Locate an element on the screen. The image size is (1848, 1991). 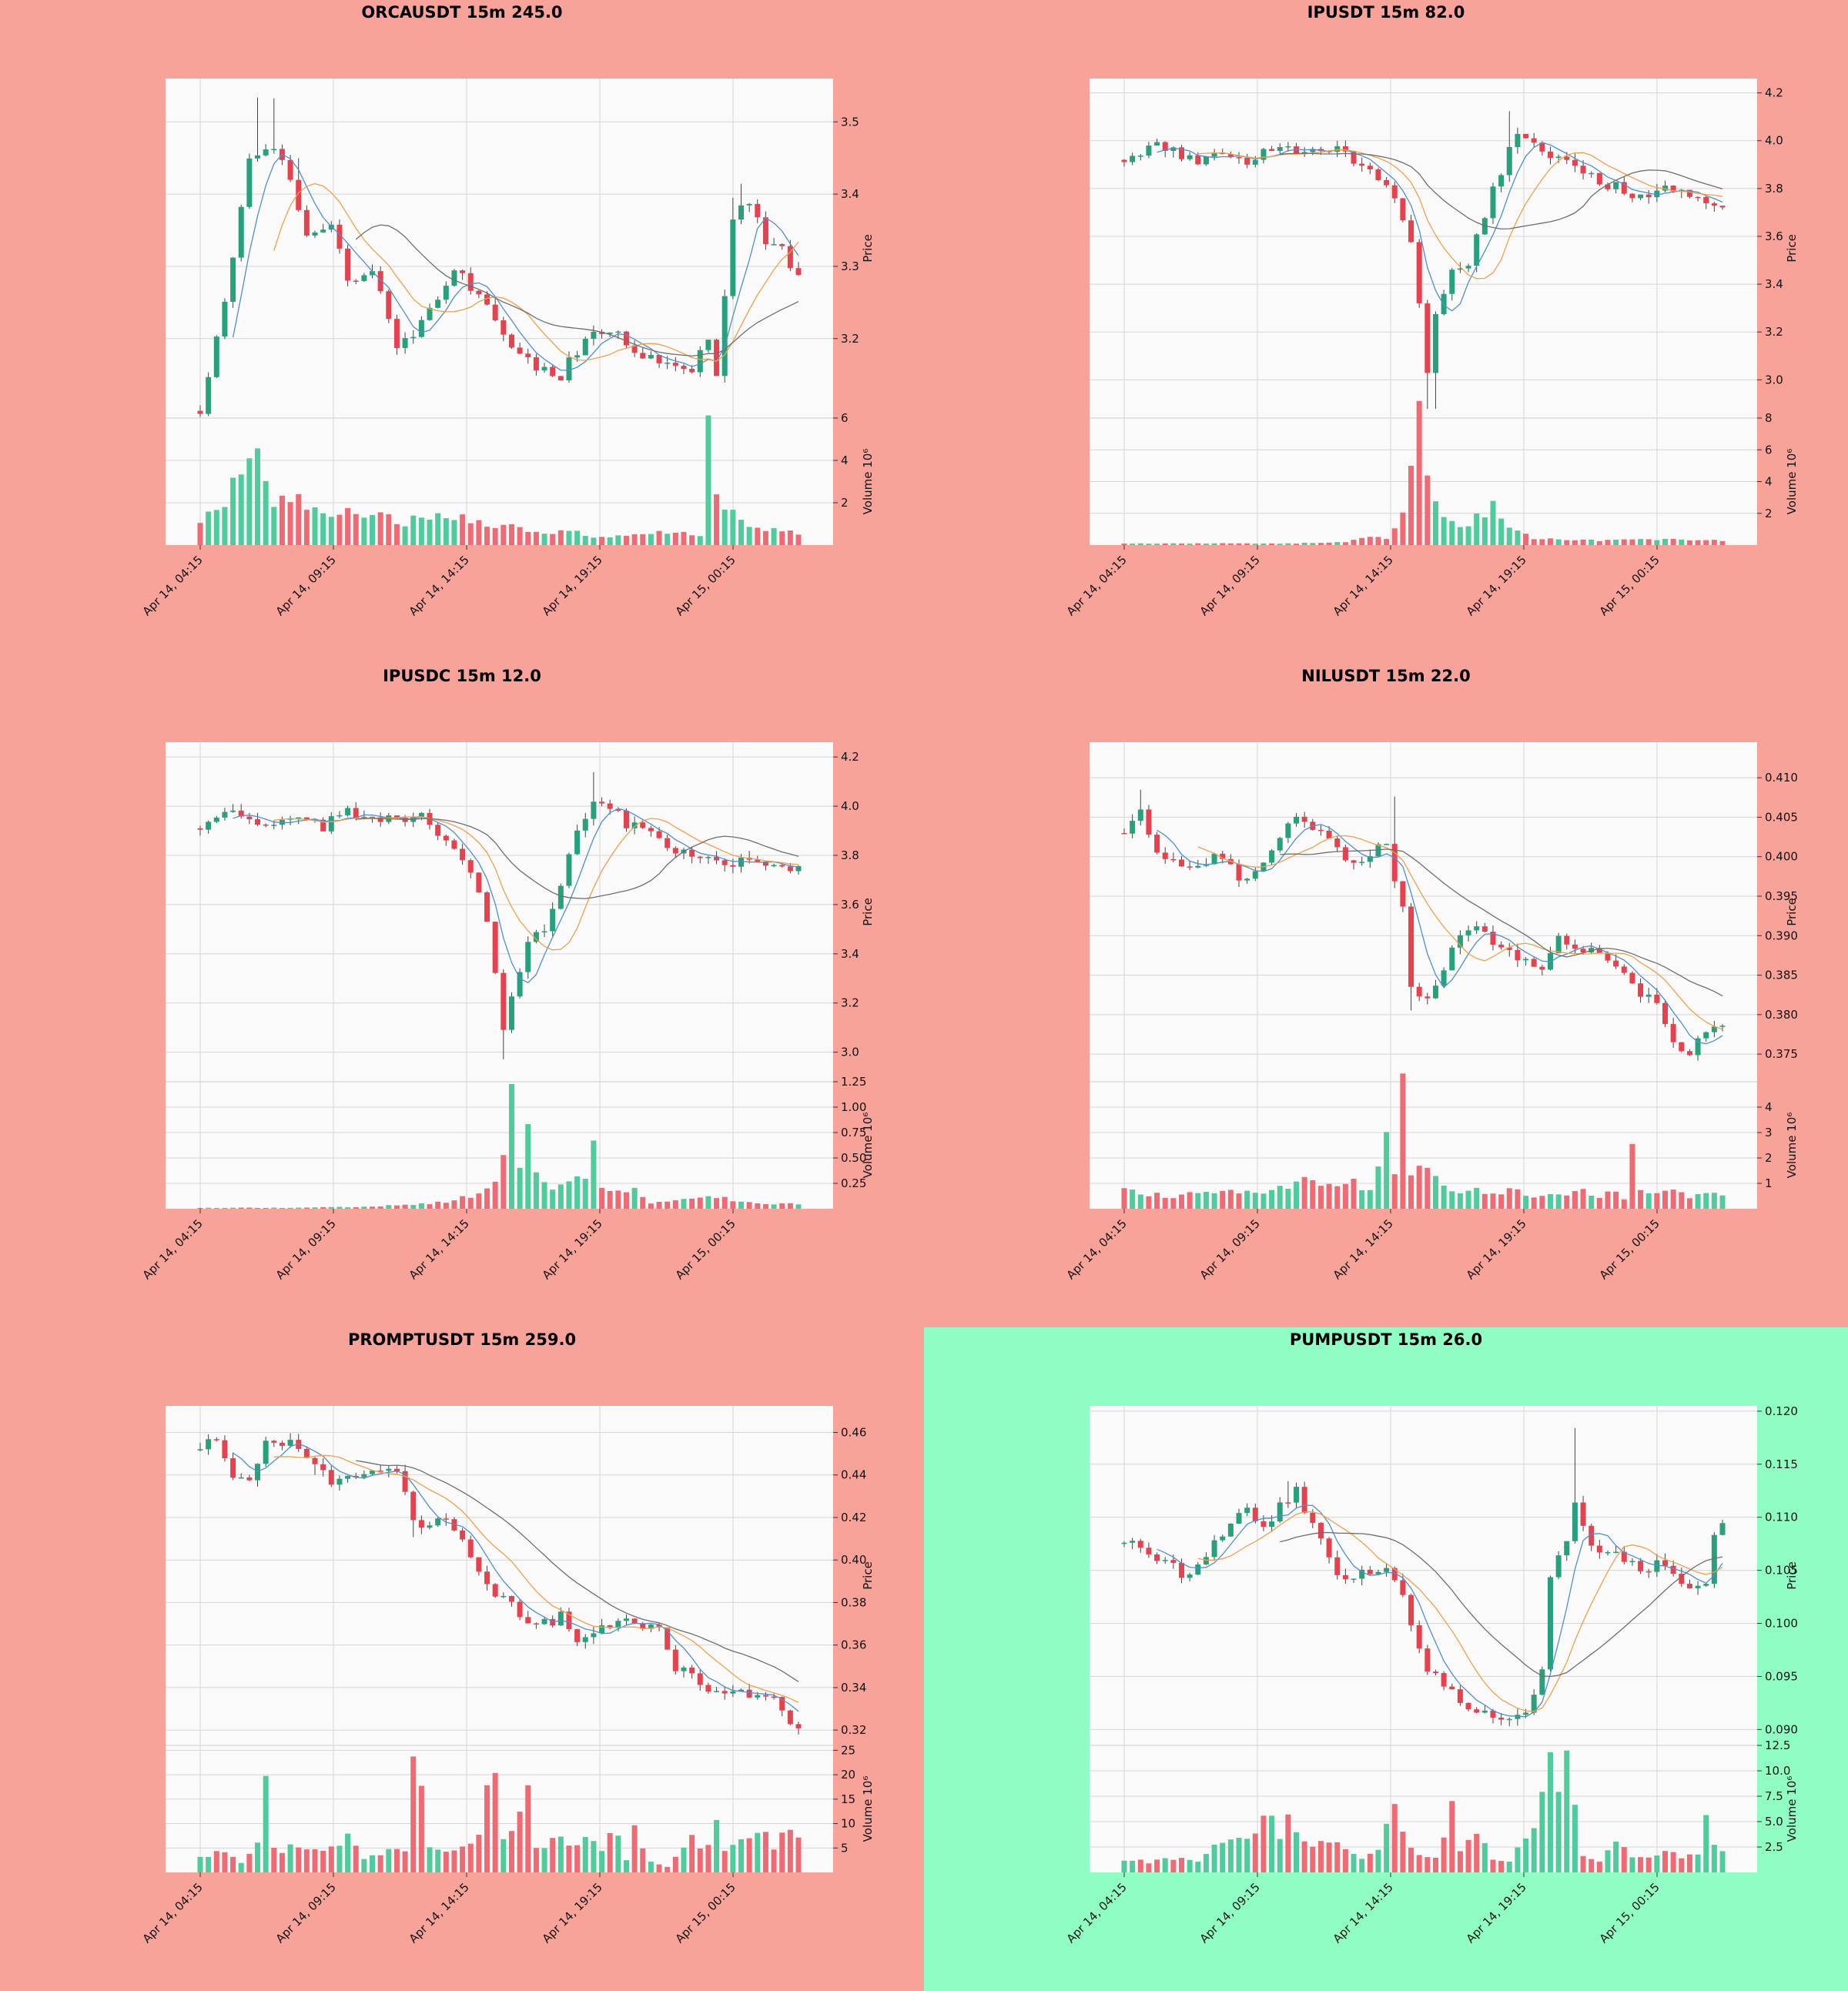
price-tick-label: 3.2 is located at coordinates (850, 1003).